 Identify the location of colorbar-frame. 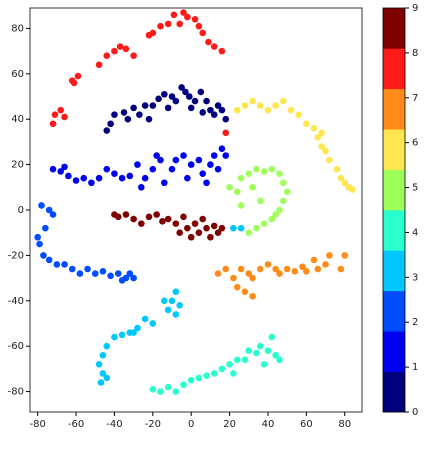
(394, 210).